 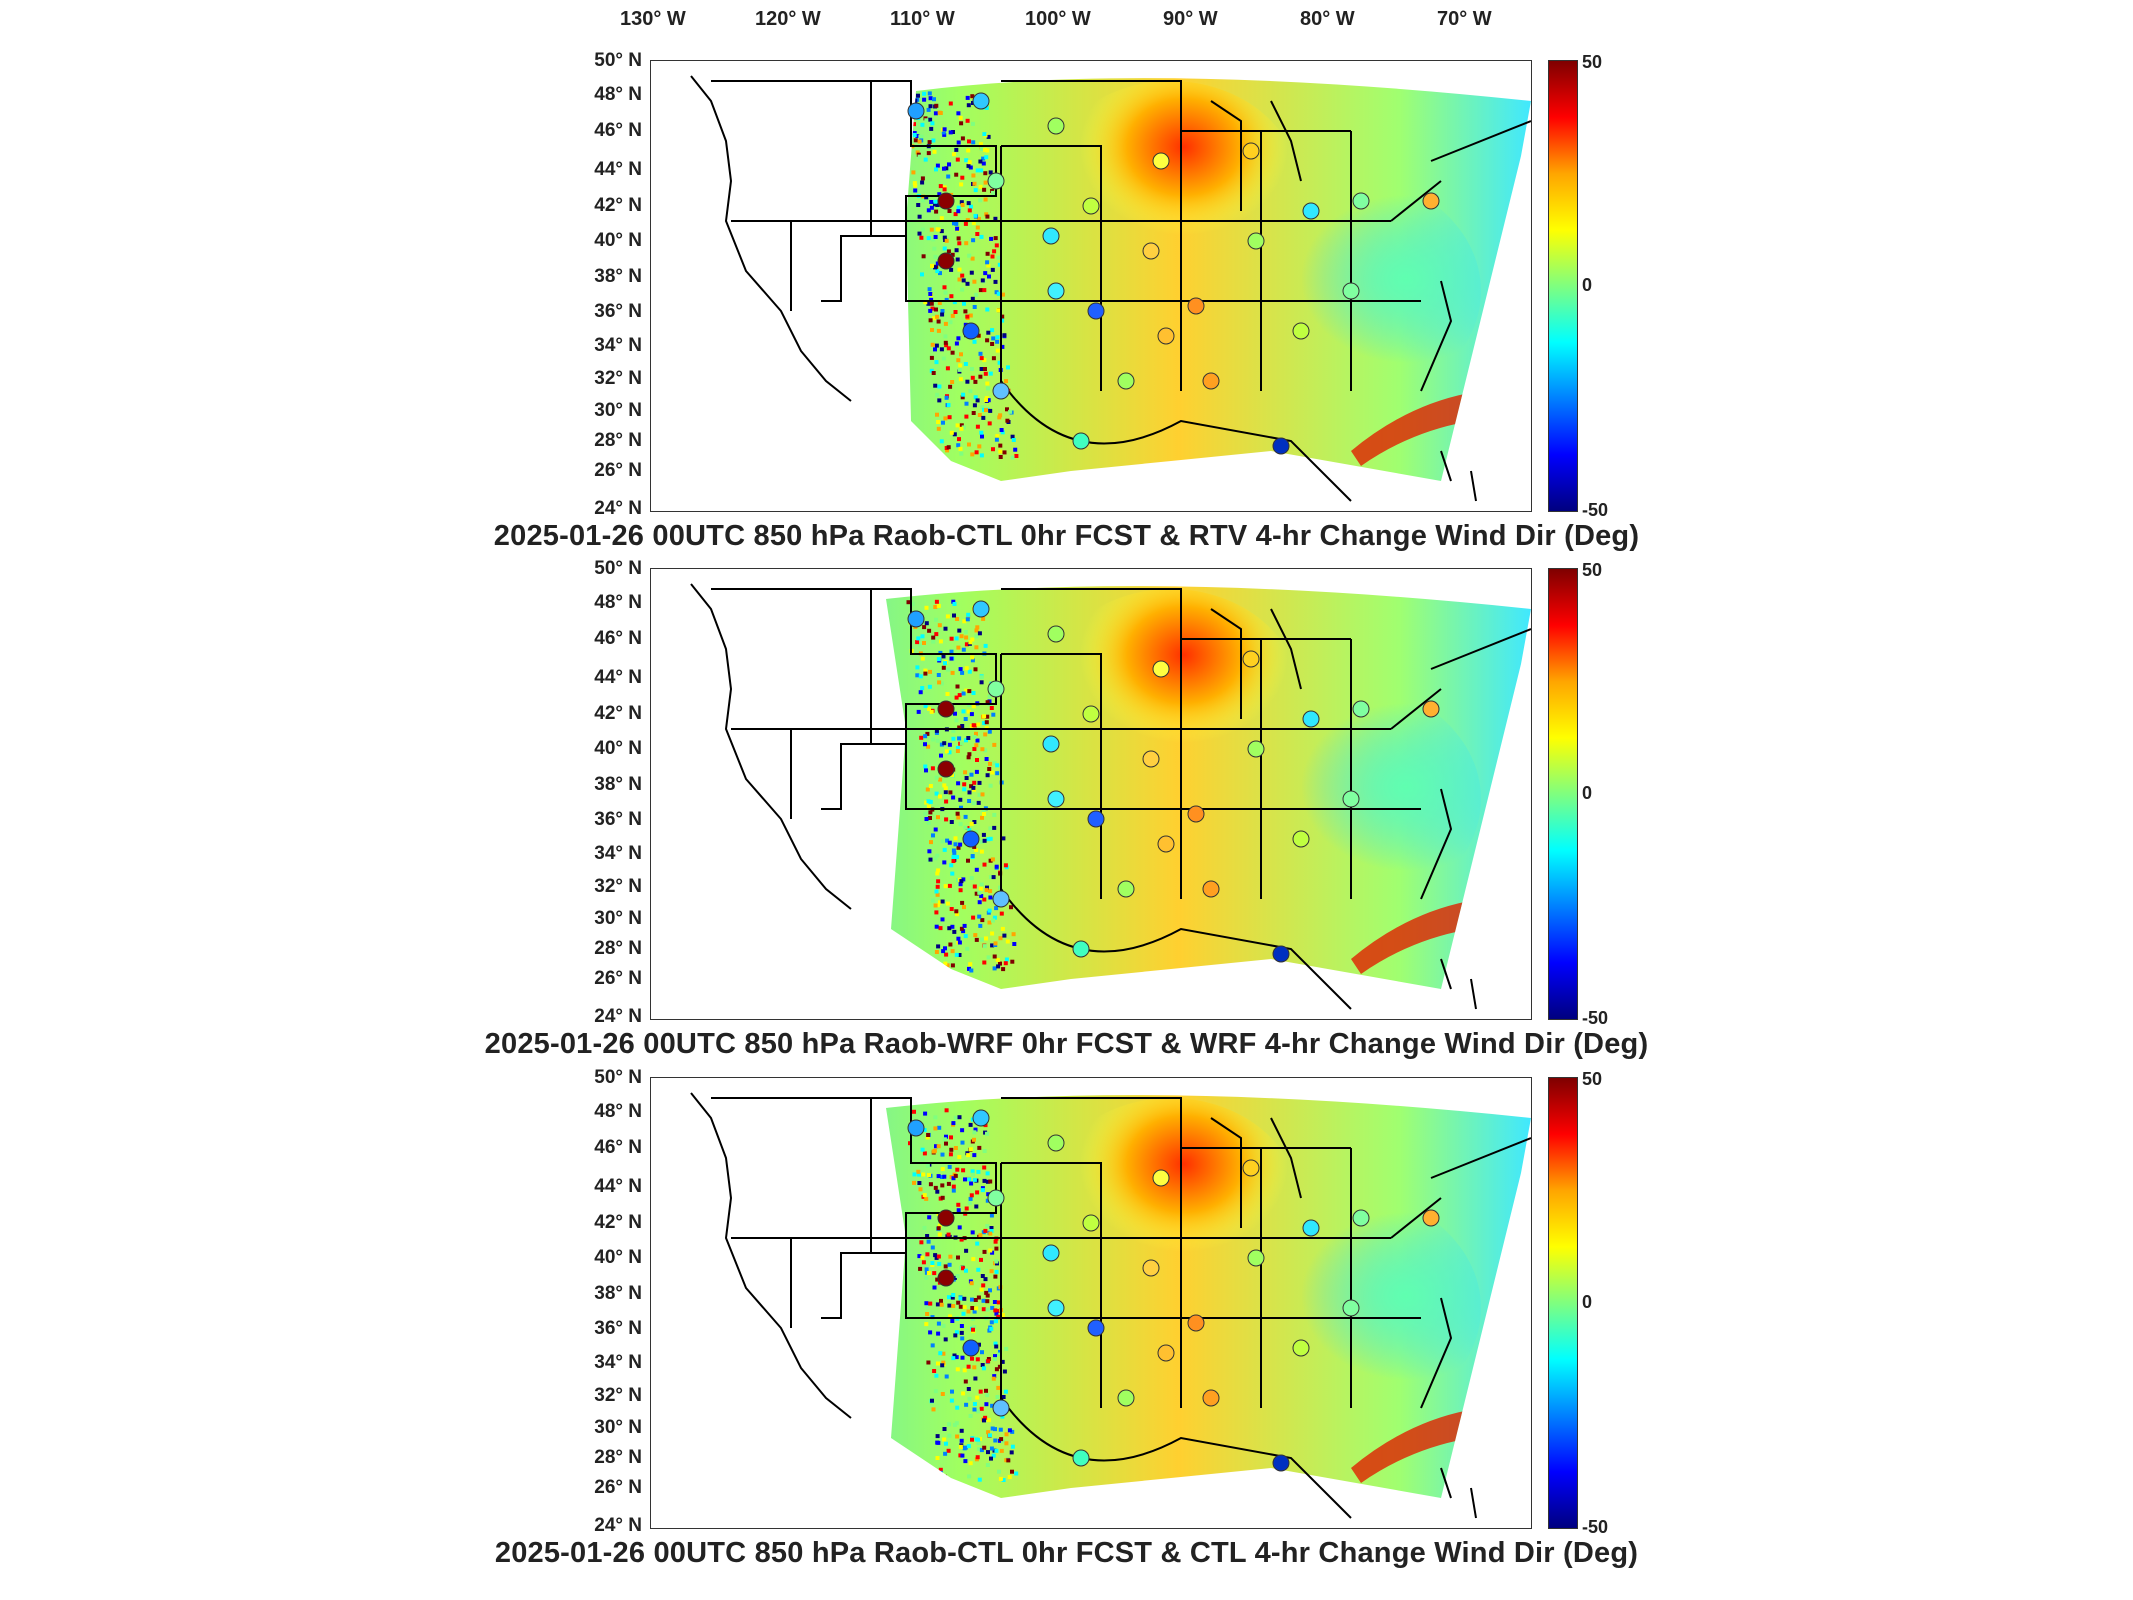 I want to click on lat-label: 36° N, so click(x=618, y=819).